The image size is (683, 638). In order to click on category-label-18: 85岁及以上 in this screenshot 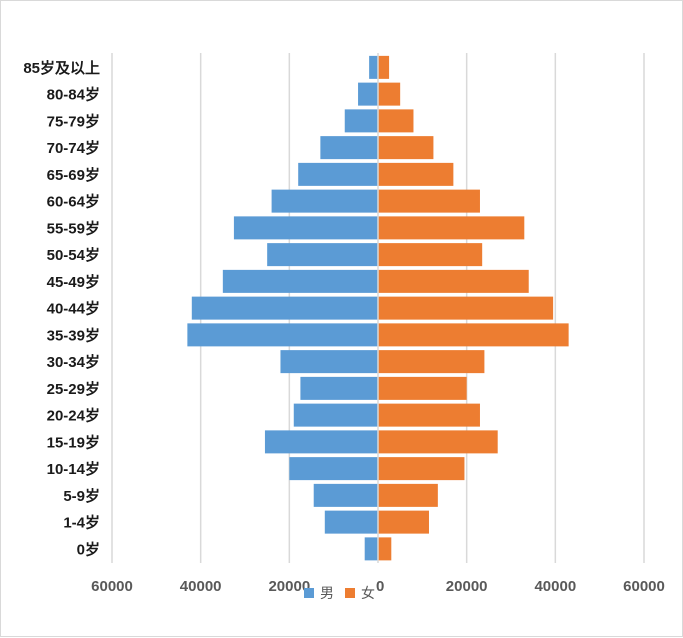, I will do `click(61, 68)`.